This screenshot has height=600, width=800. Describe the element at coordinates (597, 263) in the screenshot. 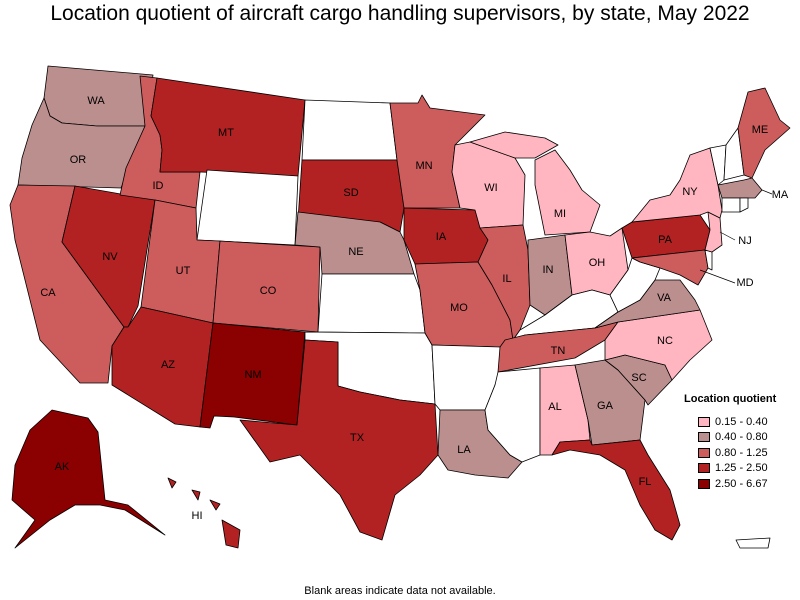

I see `label-OH: OH` at that location.